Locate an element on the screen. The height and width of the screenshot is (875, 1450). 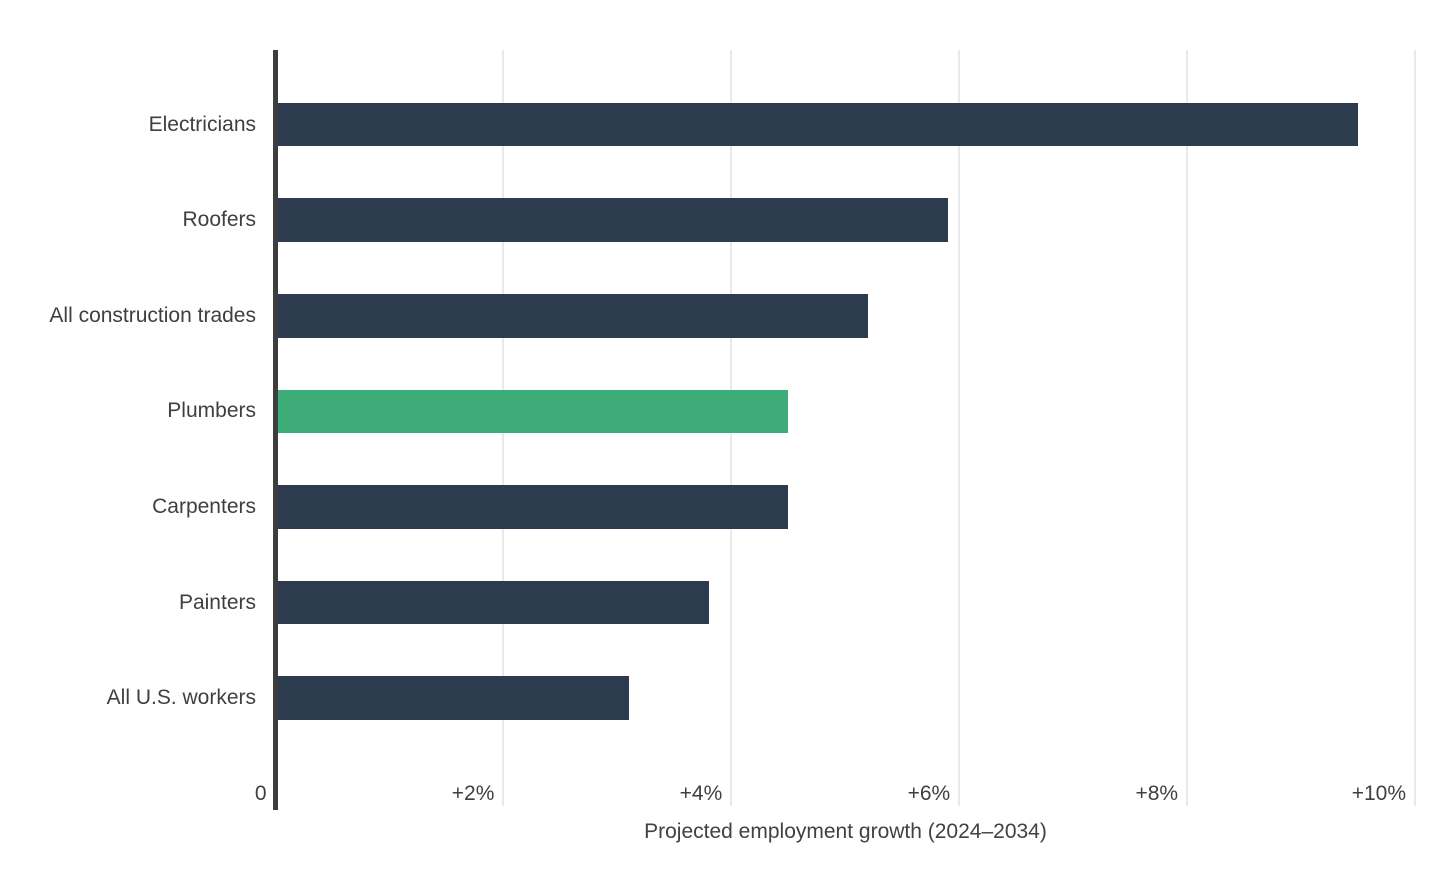
bar-carpenters is located at coordinates (533, 507).